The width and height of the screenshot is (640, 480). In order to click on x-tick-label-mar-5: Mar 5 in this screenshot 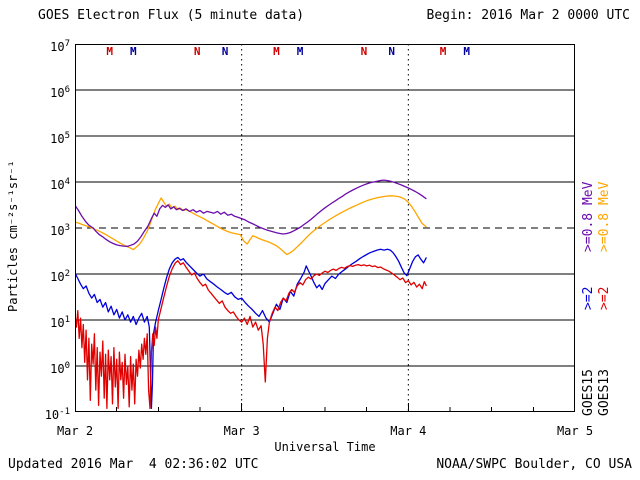, I will do `click(575, 431)`.